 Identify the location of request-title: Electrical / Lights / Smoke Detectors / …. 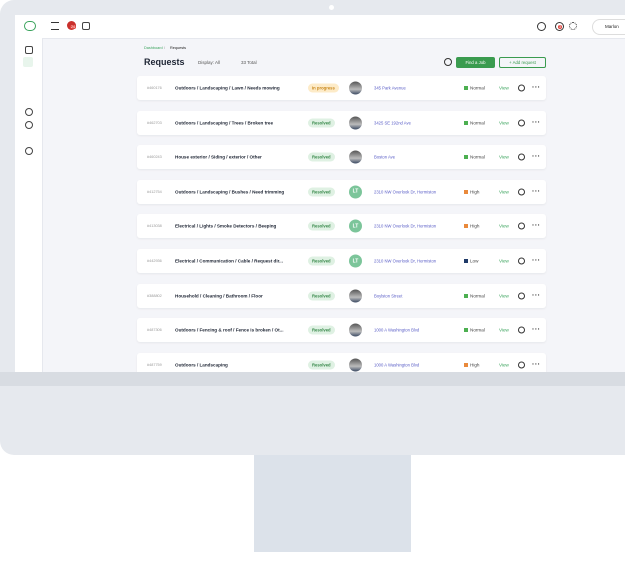
(226, 226).